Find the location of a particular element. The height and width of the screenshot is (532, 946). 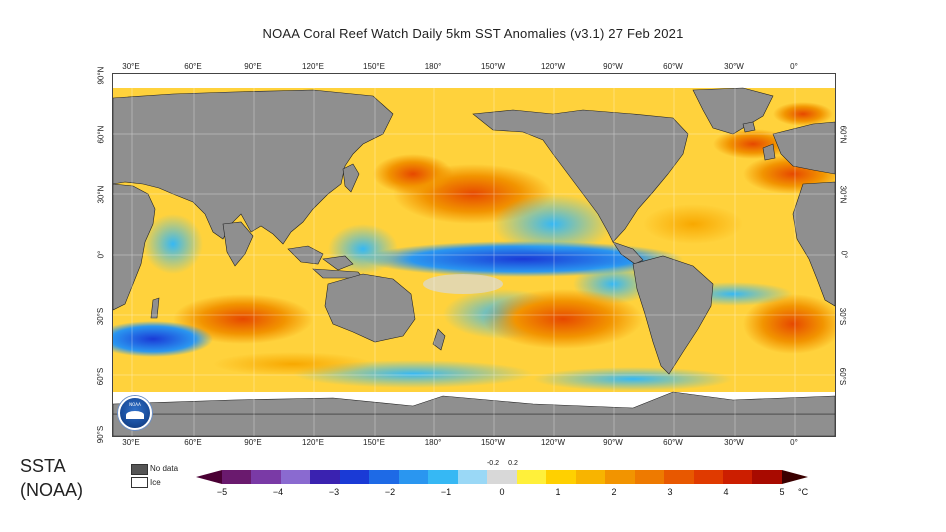

colorbar-tick: 3 is located at coordinates (670, 492).